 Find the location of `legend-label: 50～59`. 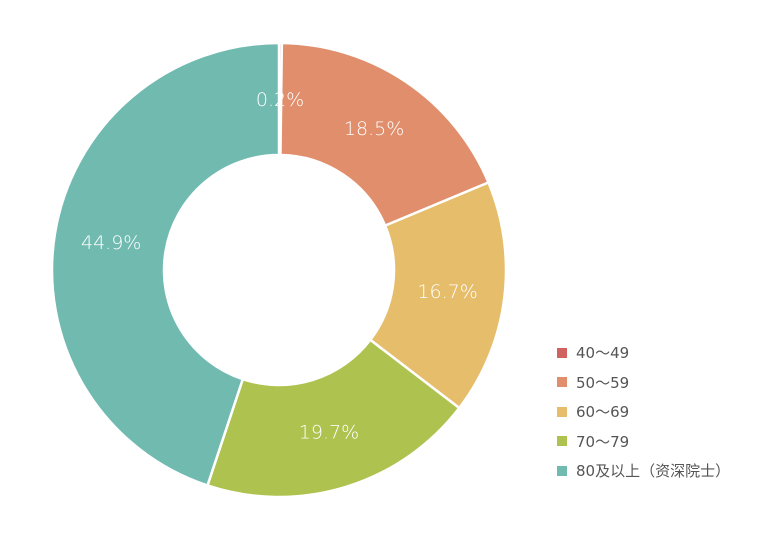

legend-label: 50～59 is located at coordinates (603, 382).